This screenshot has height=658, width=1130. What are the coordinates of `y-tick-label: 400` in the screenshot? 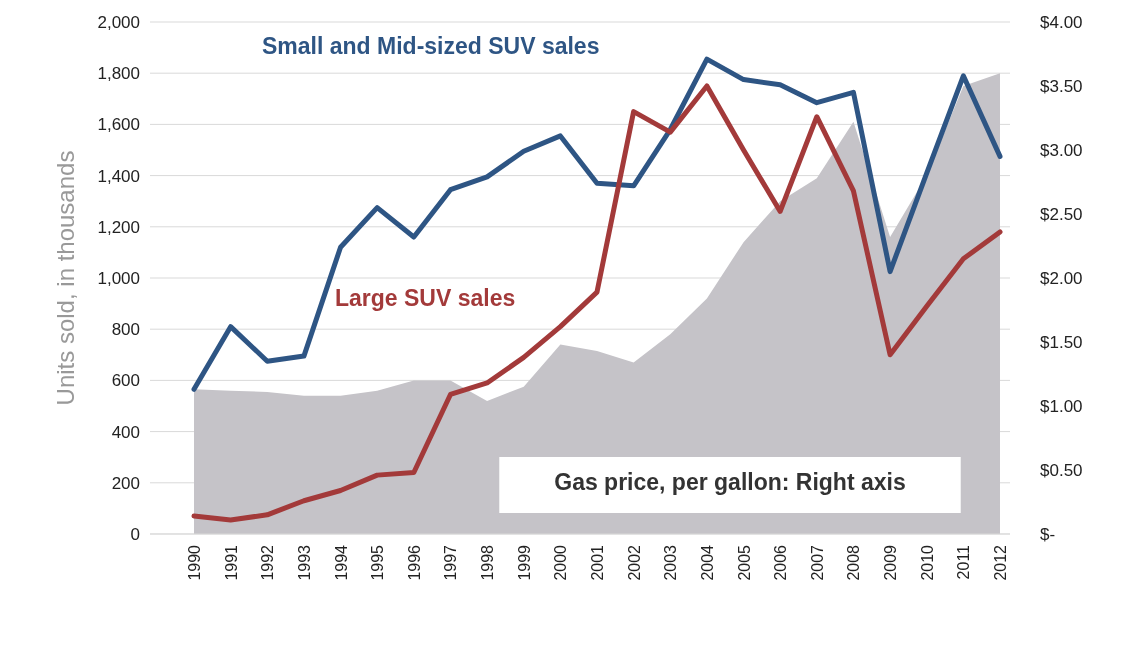 It's located at (125, 432).